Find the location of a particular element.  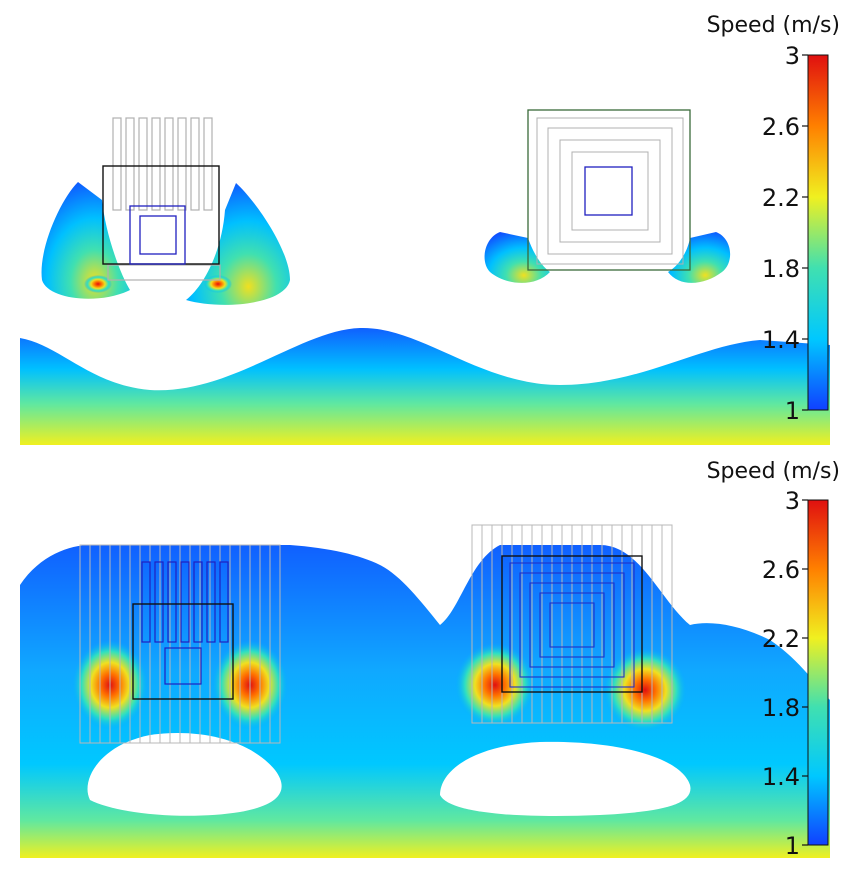

top-right-core is located at coordinates (608, 191).